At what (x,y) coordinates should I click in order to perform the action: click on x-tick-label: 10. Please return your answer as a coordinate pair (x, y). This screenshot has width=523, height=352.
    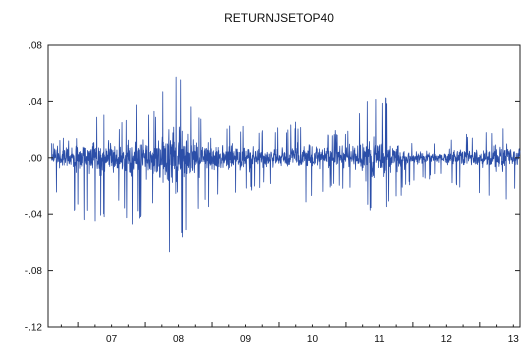
    Looking at the image, I should click on (313, 339).